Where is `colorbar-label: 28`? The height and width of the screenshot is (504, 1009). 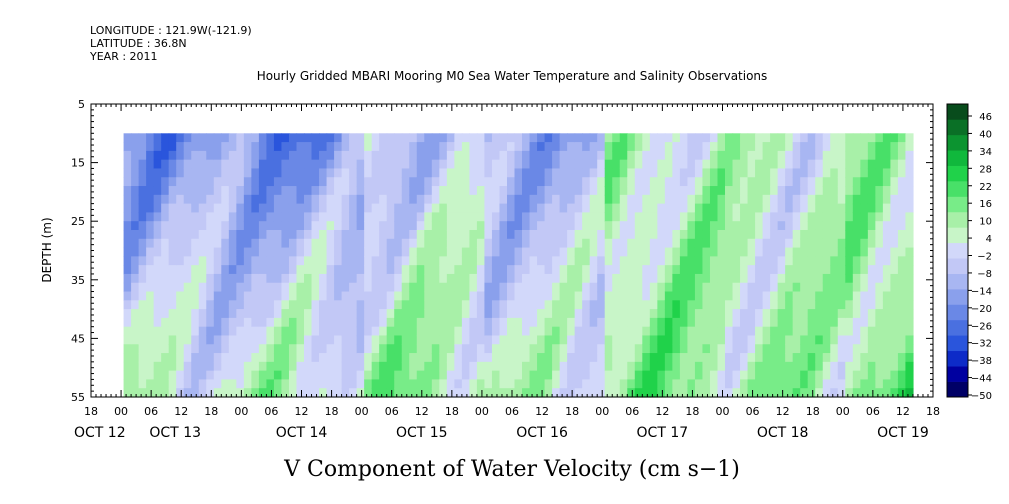 colorbar-label: 28 is located at coordinates (985, 169).